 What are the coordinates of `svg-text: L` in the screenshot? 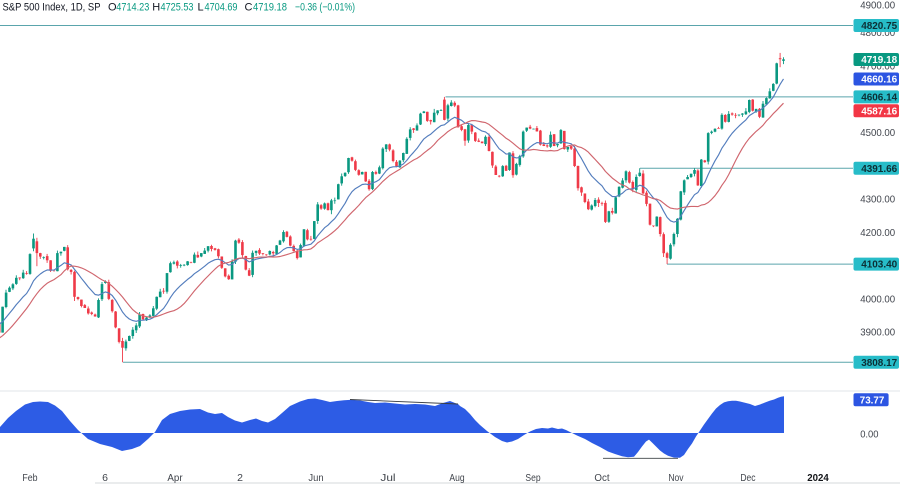 It's located at (201, 8).